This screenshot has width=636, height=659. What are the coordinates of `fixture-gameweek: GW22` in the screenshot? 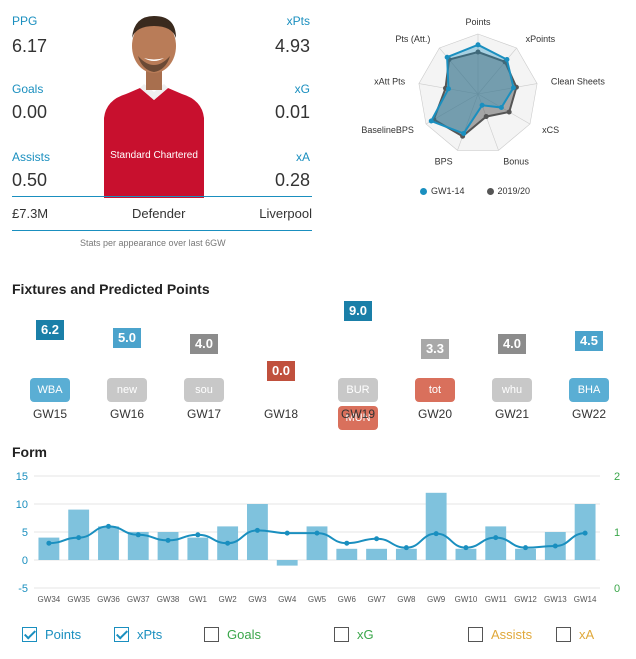 It's located at (588, 414).